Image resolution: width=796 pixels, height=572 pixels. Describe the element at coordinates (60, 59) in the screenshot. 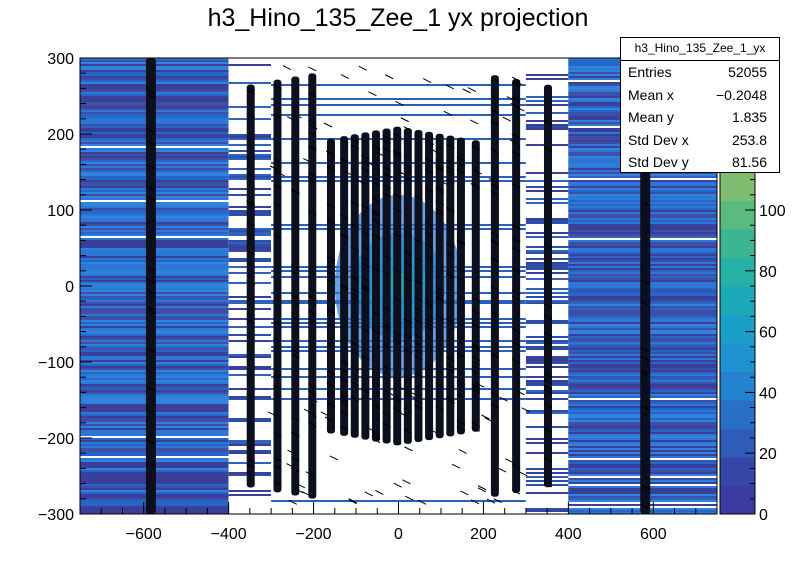

I see `y-tick-label: 300` at that location.